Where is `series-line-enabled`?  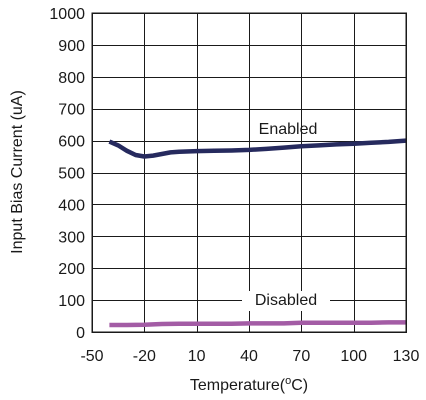
series-line-enabled is located at coordinates (257, 148).